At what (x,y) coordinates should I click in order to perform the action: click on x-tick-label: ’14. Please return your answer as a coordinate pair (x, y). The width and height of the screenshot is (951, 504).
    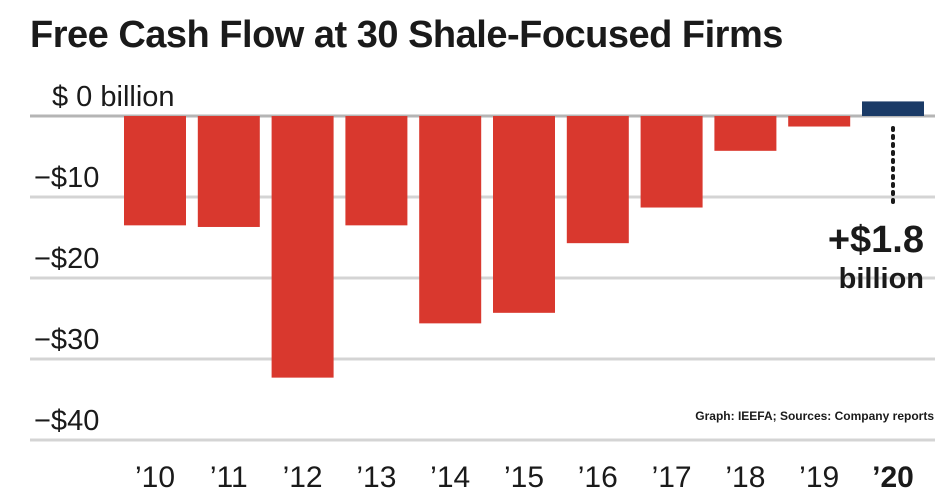
    Looking at the image, I should click on (450, 477).